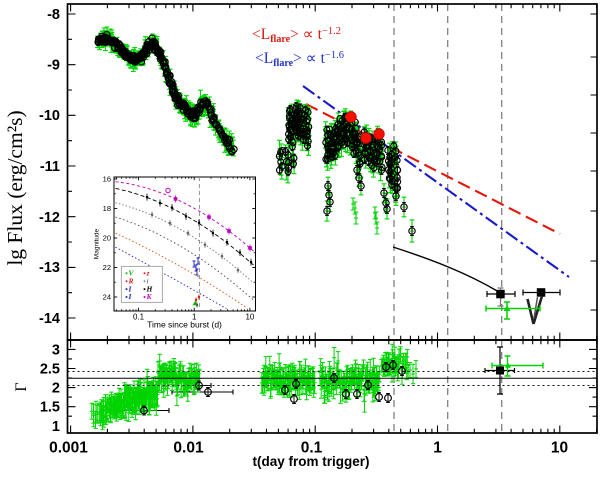 The height and width of the screenshot is (479, 600). I want to click on svg-text: 2, so click(56, 389).